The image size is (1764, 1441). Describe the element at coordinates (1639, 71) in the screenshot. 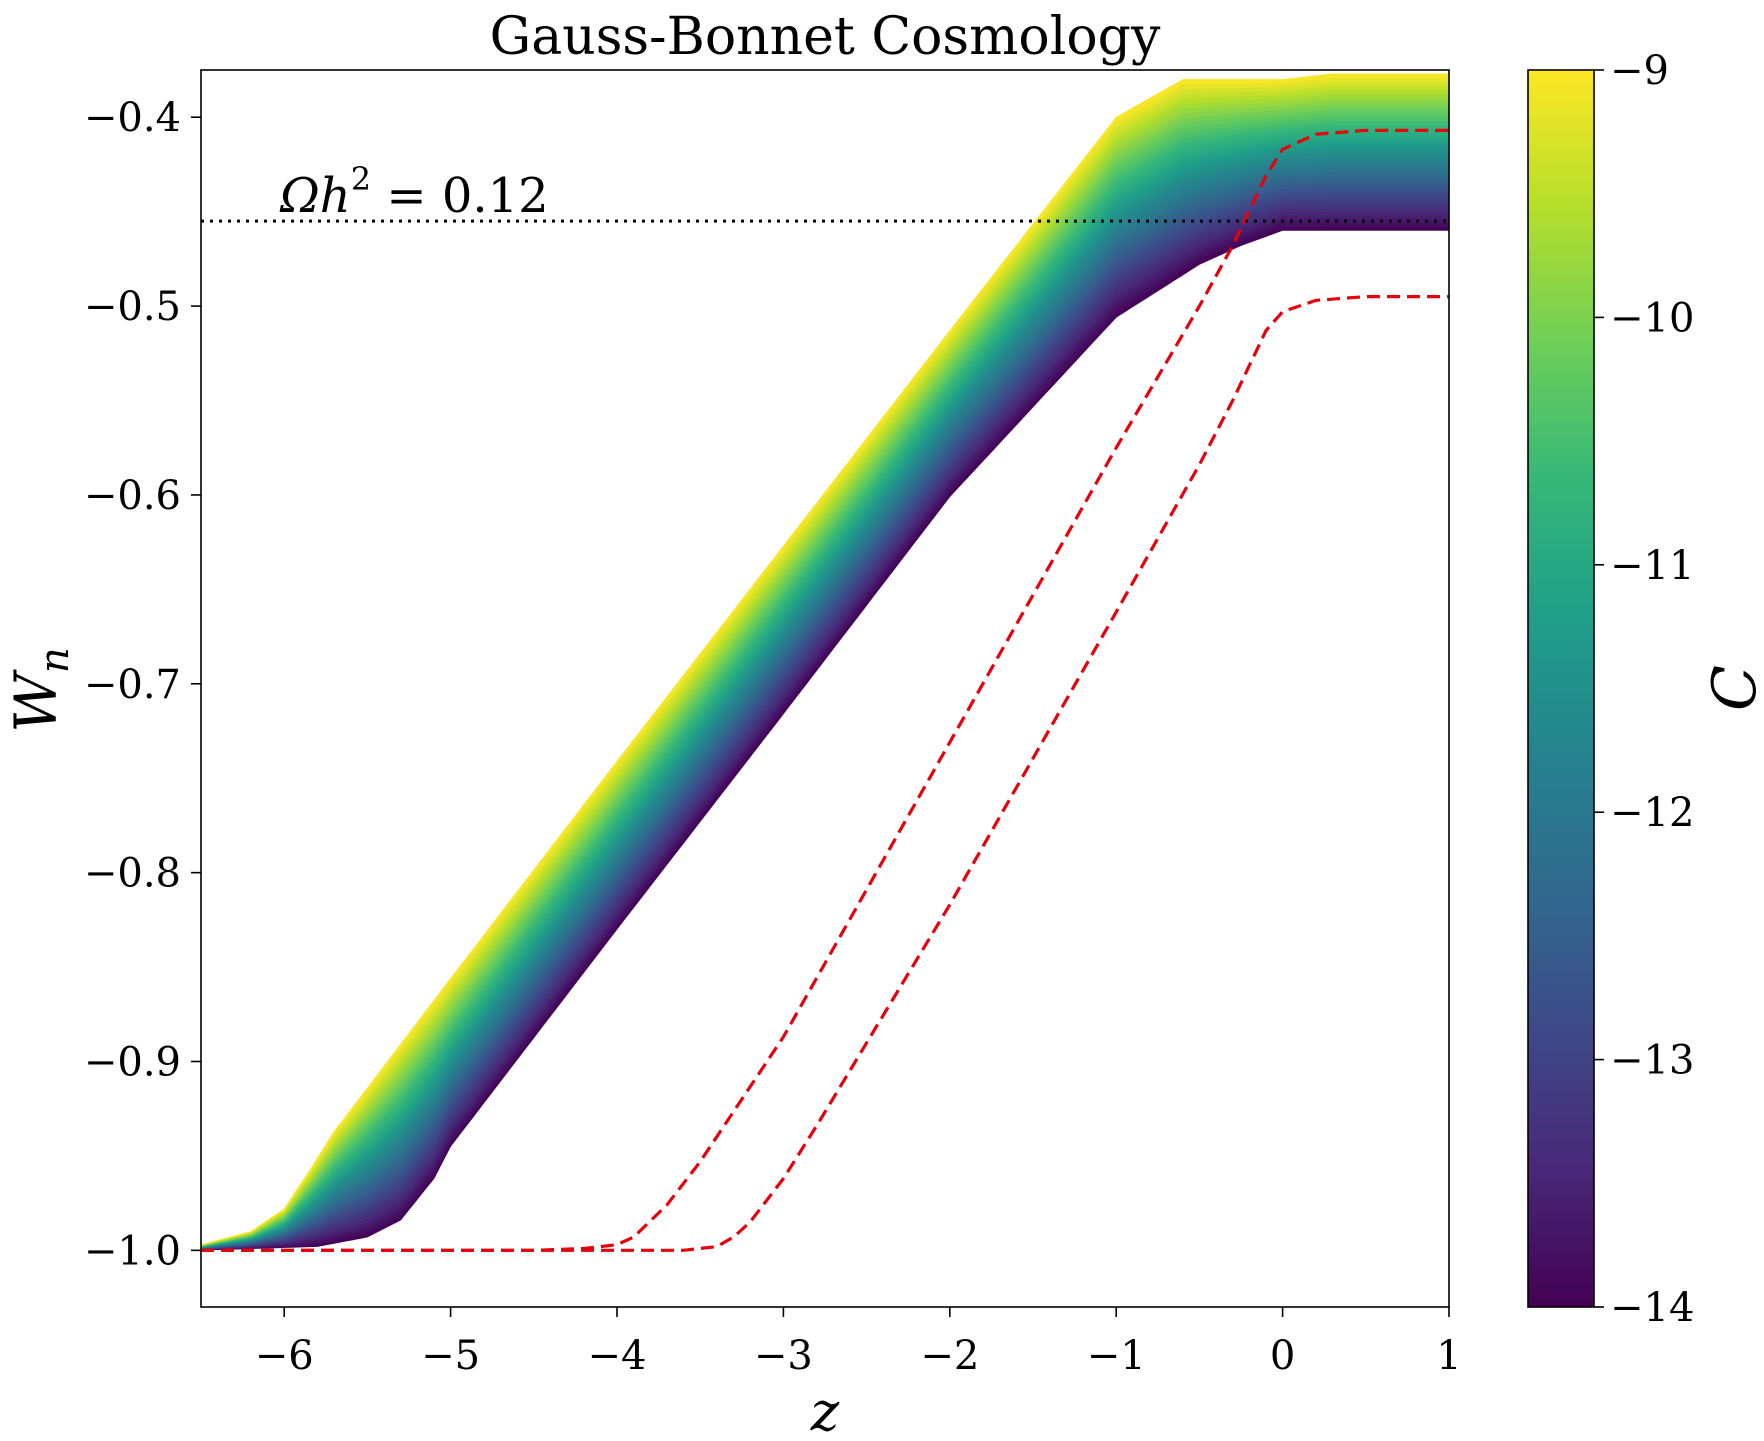

I see `colorbar-tick-label: −9` at that location.